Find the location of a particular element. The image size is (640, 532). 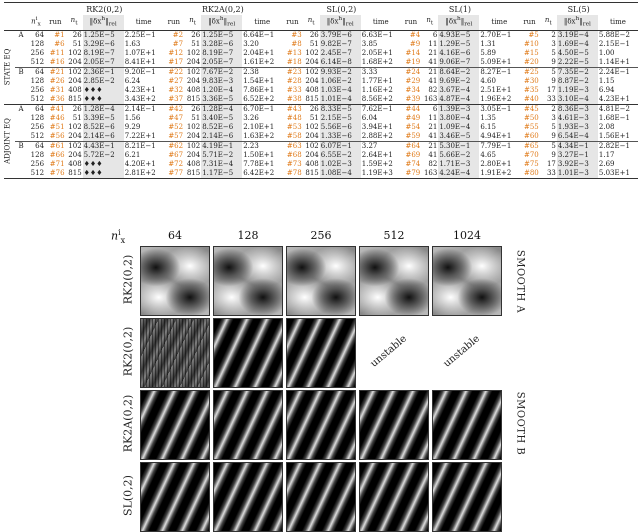

cell-norm: 1.39E−3 is located at coordinates (459, 108).